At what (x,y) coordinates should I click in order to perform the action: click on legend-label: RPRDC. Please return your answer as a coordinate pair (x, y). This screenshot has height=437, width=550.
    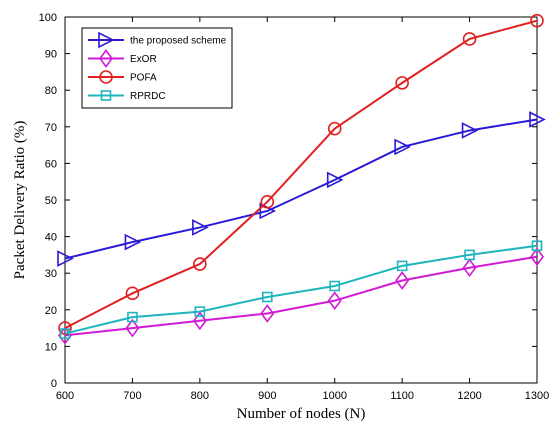
    Looking at the image, I should click on (148, 96).